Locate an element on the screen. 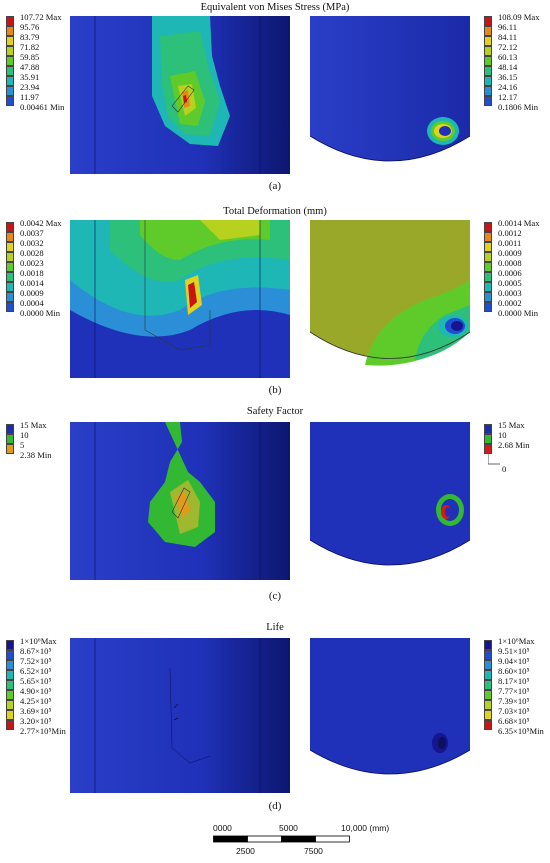 This screenshot has width=550, height=863. legend-value: 35.91 is located at coordinates (30, 77).